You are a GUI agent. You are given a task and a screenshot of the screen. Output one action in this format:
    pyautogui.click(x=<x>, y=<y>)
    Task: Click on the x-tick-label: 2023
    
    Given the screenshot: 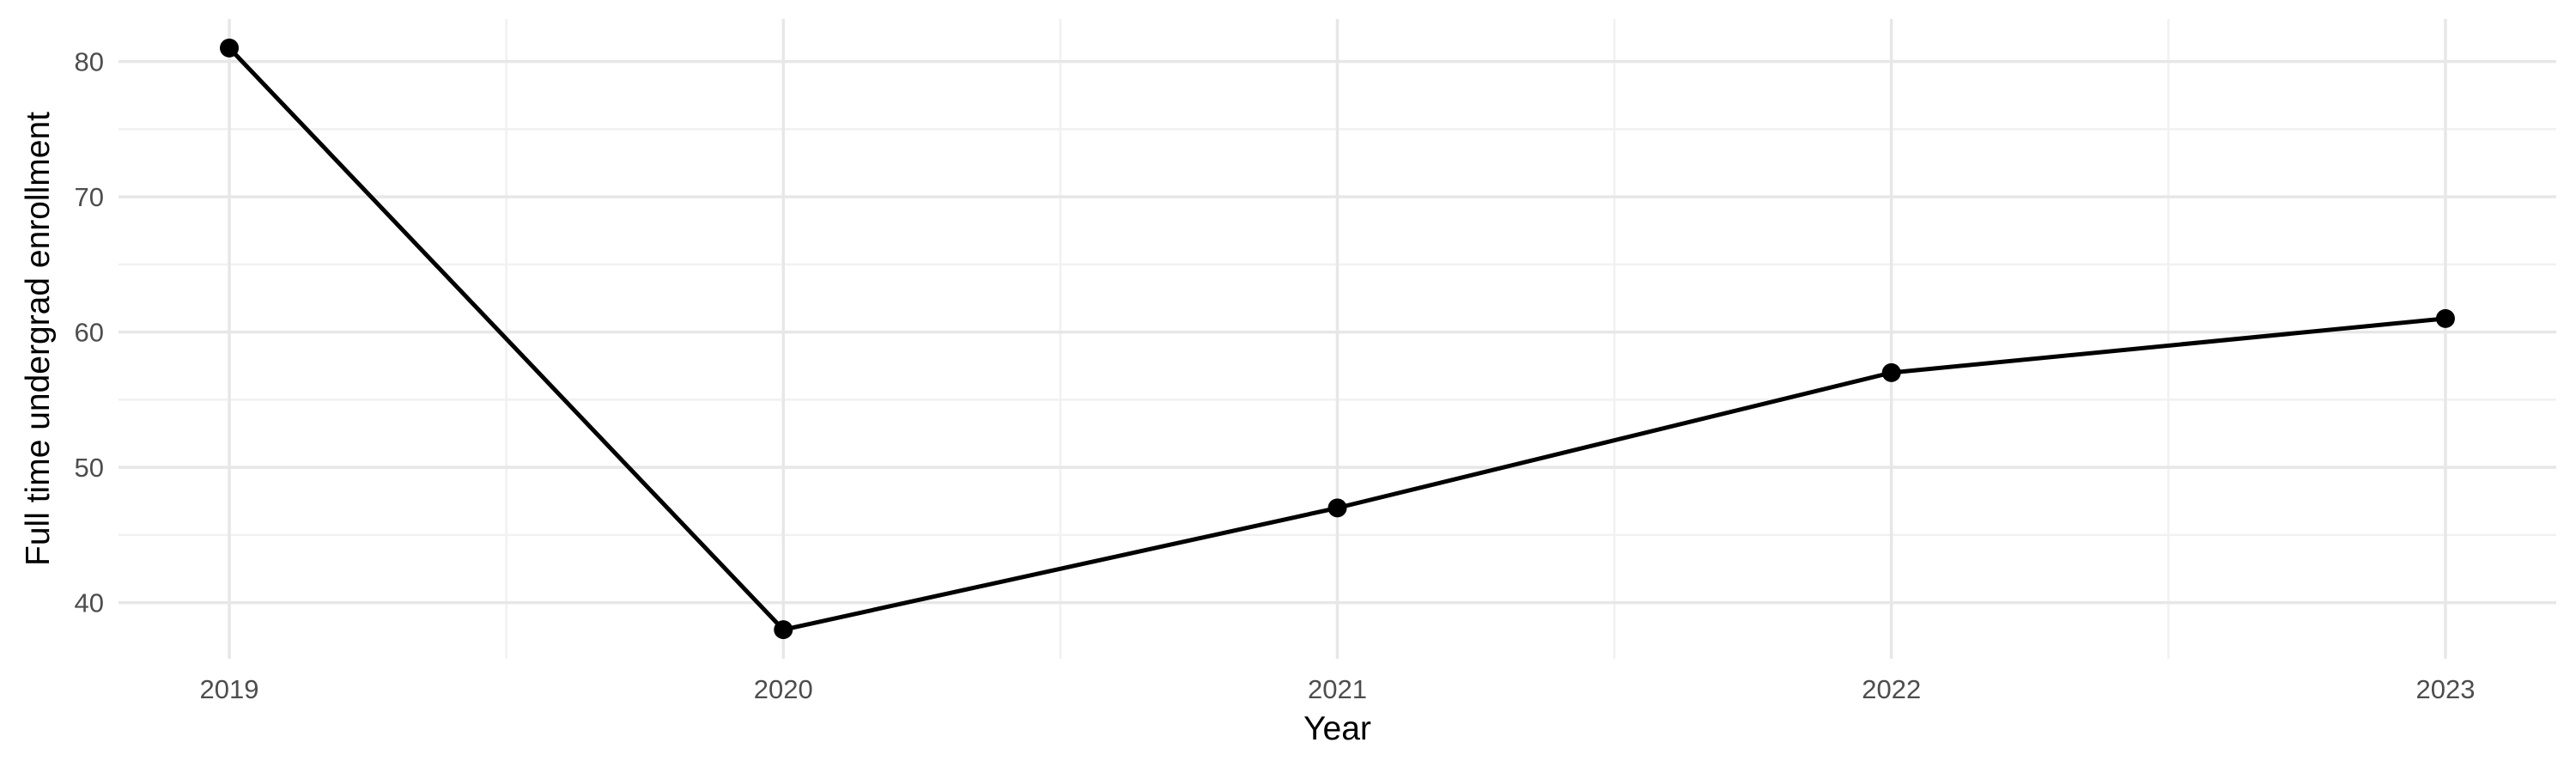 What is the action you would take?
    pyautogui.click(x=2445, y=689)
    